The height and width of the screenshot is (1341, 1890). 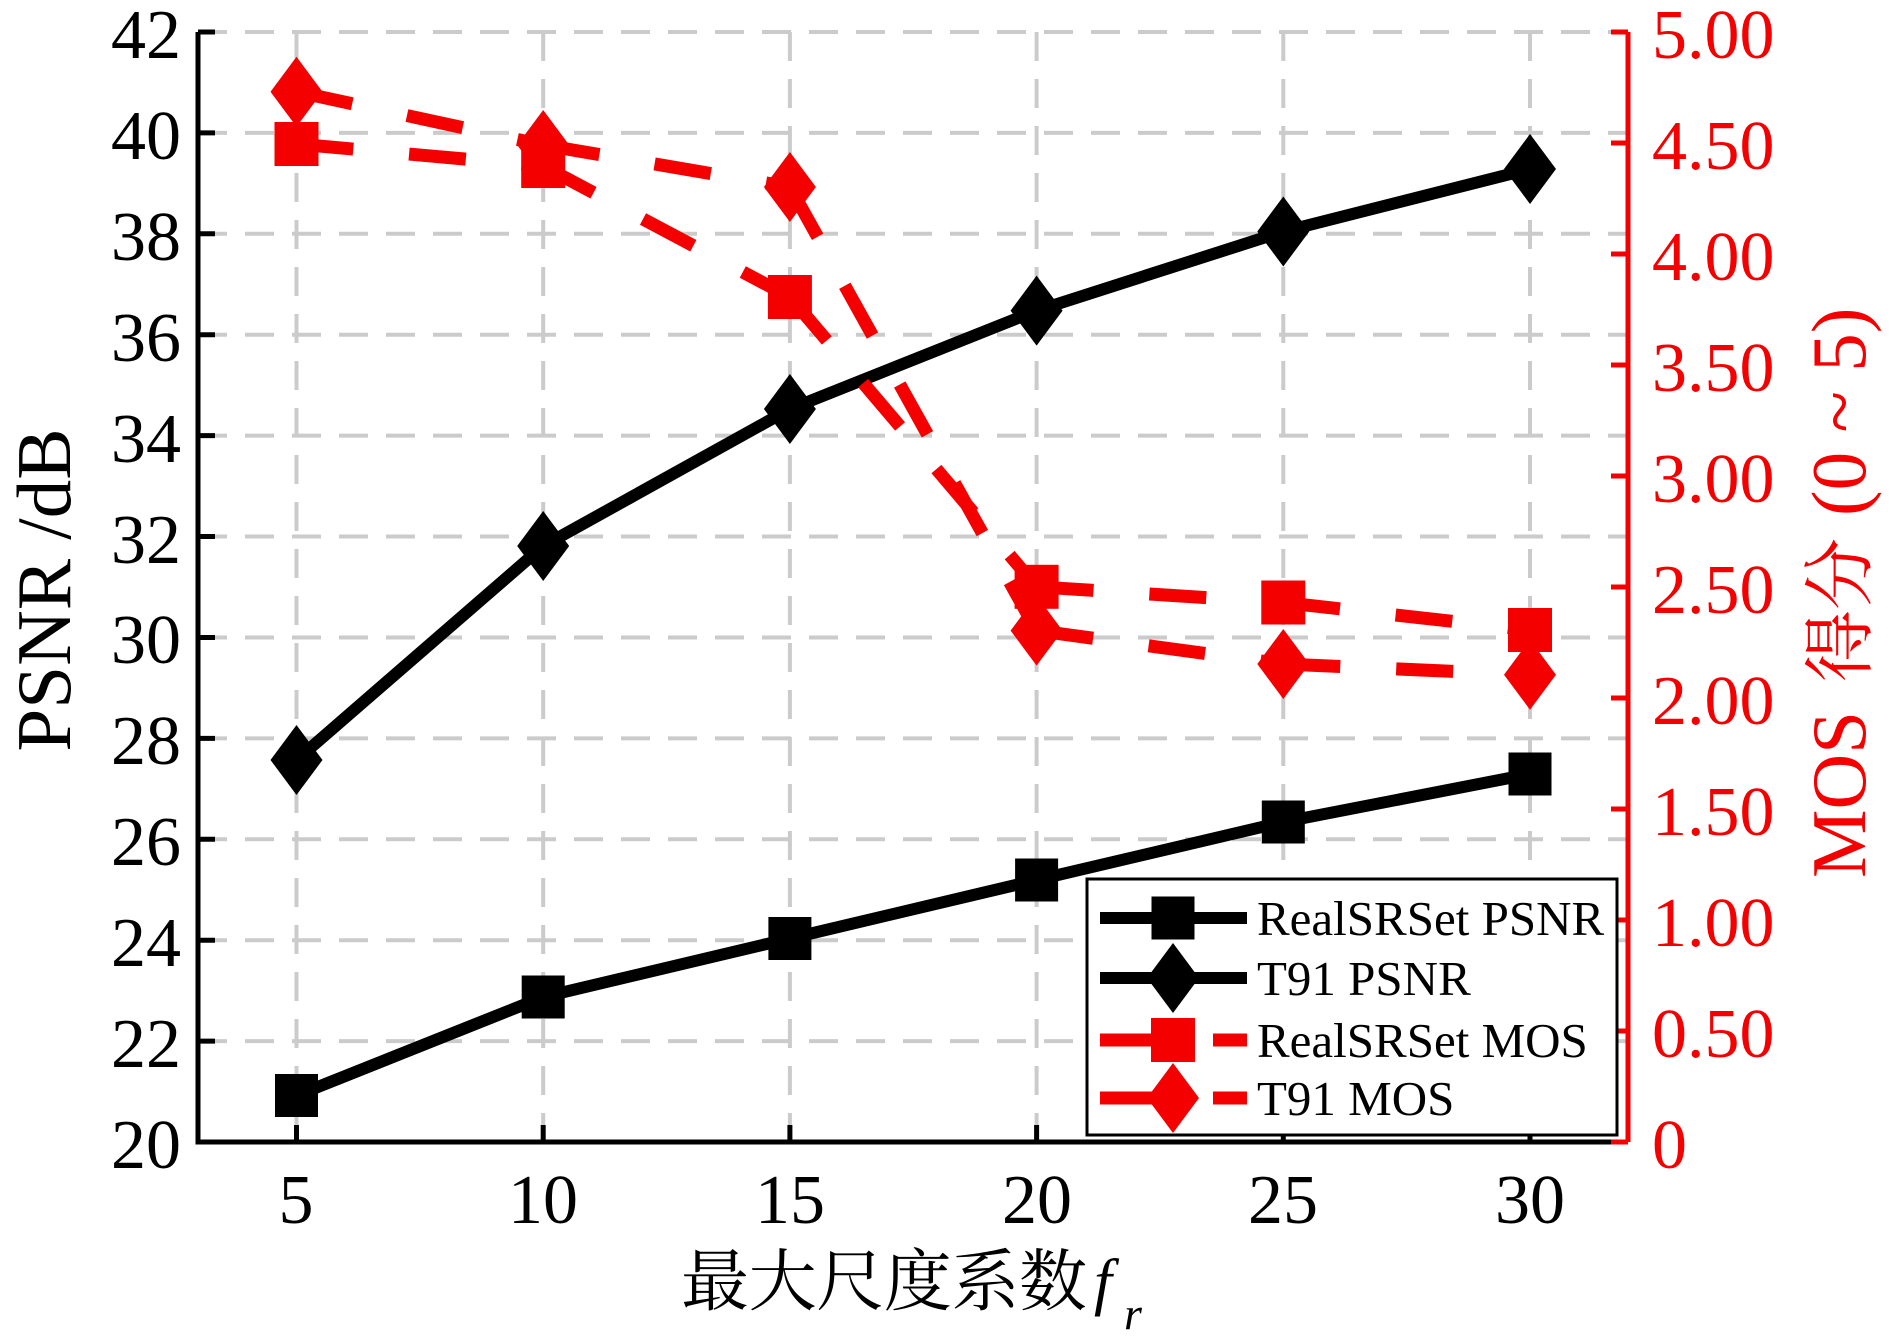 I want to click on svg-text: RealSRSet PSNR, so click(x=1430, y=918).